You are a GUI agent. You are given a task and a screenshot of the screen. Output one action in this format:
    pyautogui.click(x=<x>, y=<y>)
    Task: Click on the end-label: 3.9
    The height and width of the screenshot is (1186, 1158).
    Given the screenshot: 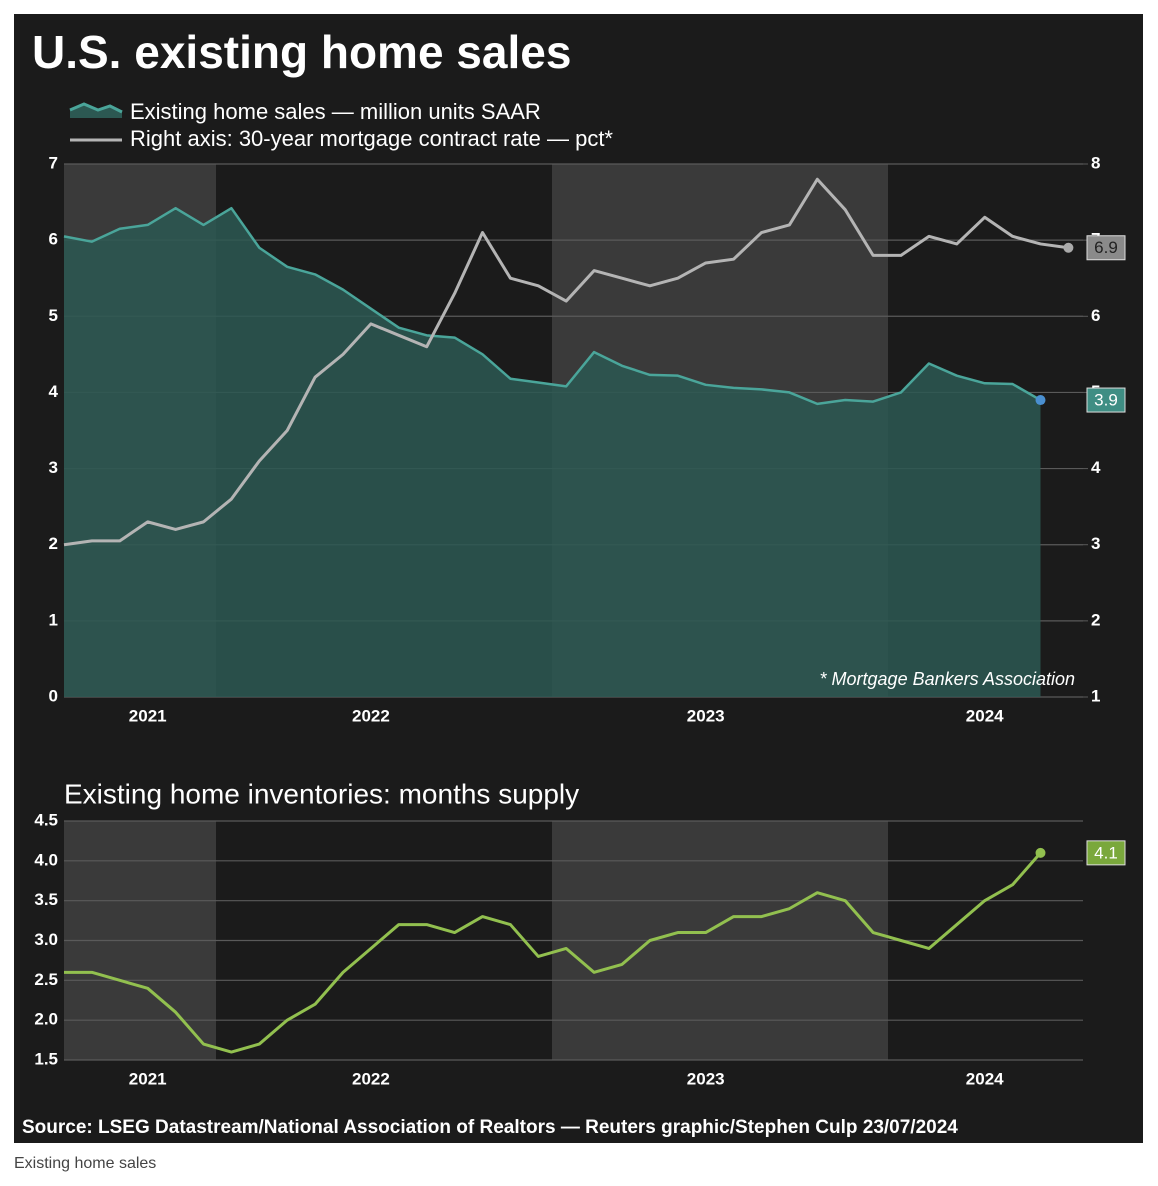 What is the action you would take?
    pyautogui.click(x=1106, y=400)
    